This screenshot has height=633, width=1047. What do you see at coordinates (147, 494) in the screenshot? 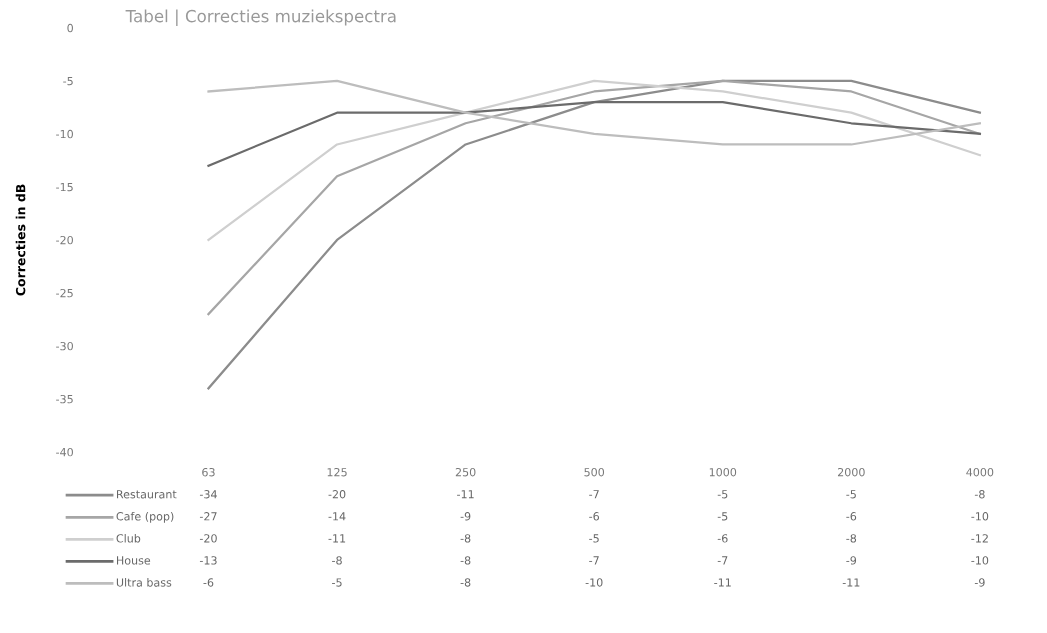
I see `legend-label: Restaurant` at bounding box center [147, 494].